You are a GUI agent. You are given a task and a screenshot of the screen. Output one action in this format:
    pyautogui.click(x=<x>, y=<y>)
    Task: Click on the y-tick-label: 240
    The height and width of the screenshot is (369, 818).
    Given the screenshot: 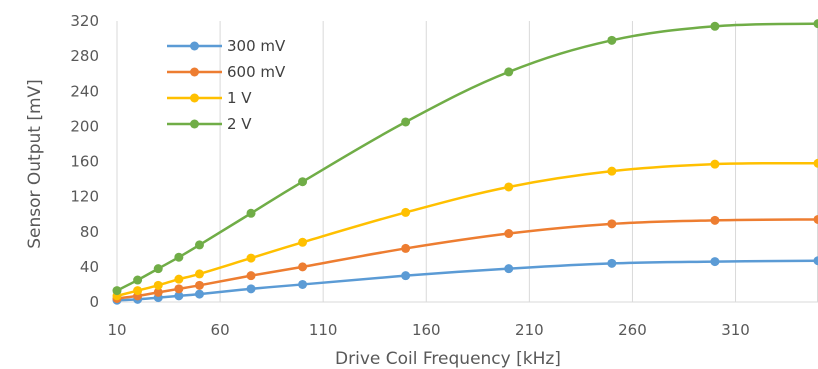 What is the action you would take?
    pyautogui.click(x=84, y=91)
    